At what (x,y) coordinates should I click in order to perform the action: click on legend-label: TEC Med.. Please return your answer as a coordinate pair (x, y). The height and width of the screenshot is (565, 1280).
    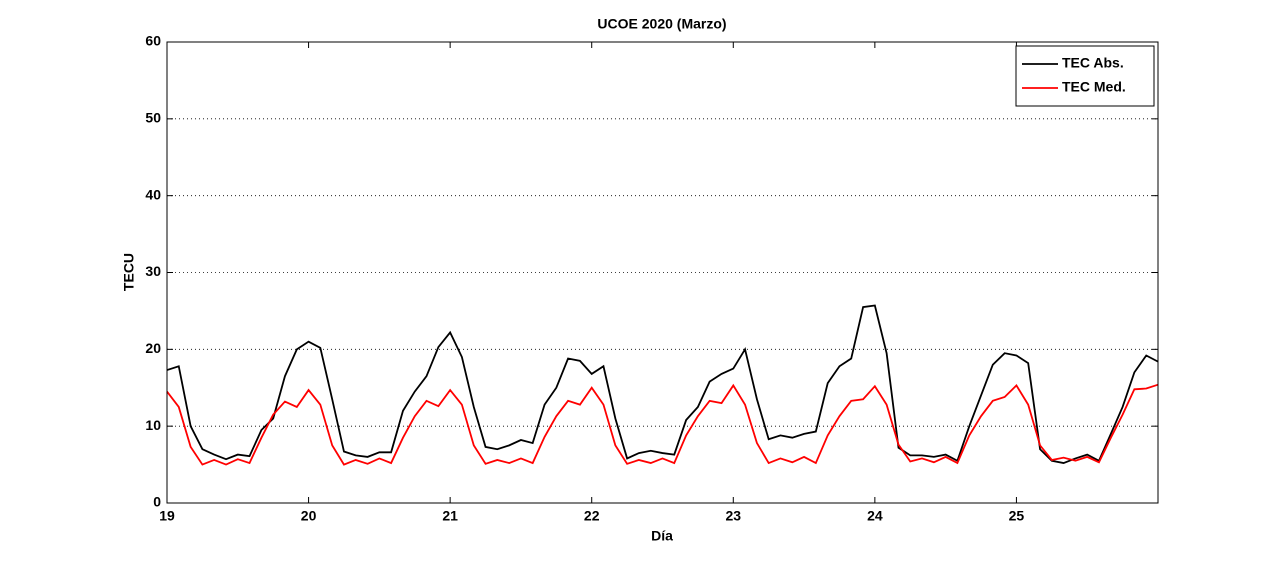
    Looking at the image, I should click on (1094, 87).